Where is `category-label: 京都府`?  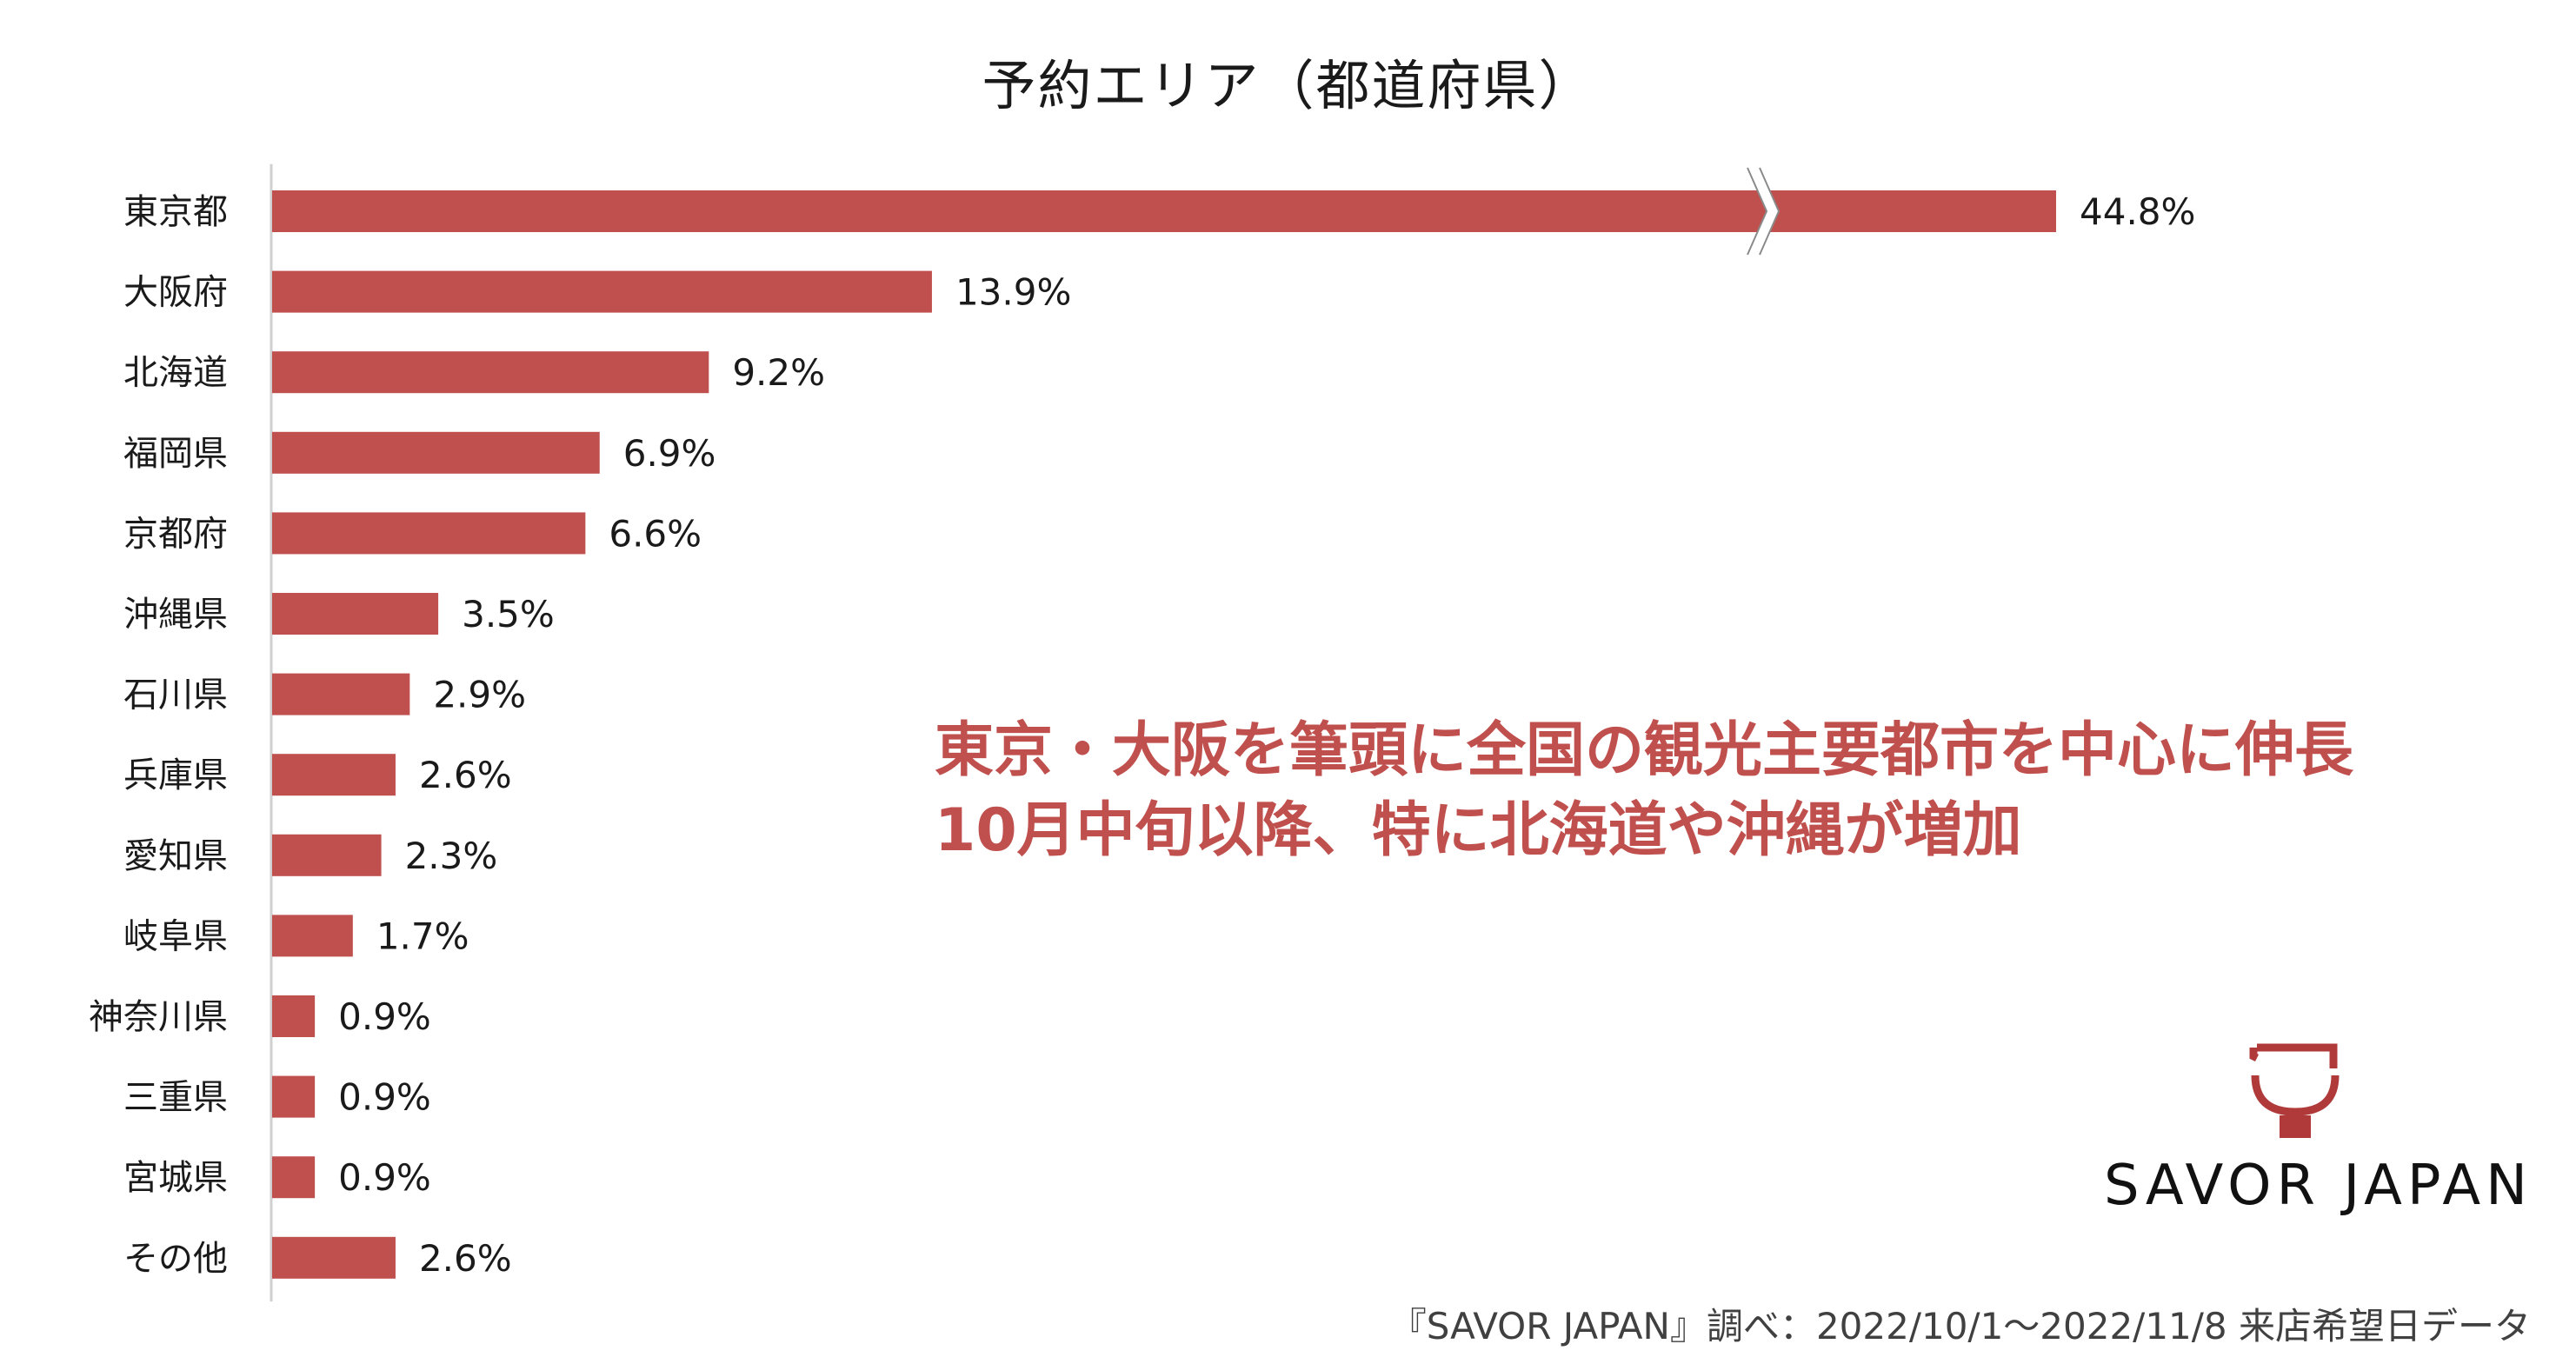 category-label: 京都府 is located at coordinates (175, 534).